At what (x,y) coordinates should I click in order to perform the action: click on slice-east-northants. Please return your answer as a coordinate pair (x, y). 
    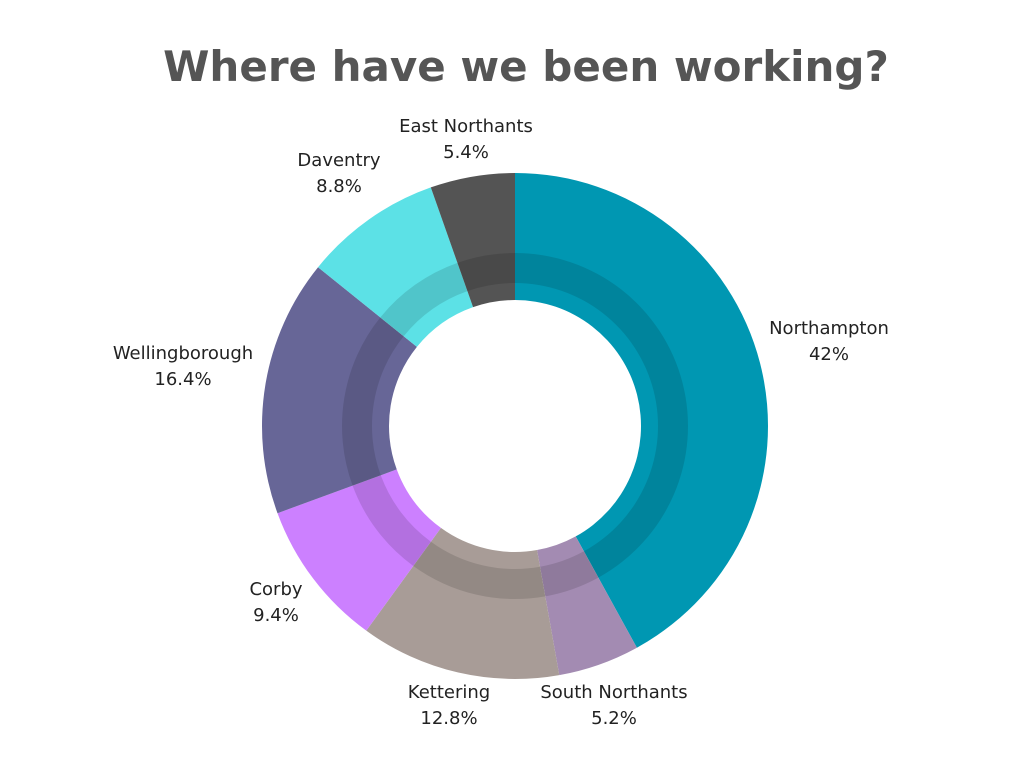
    Looking at the image, I should click on (472, 240).